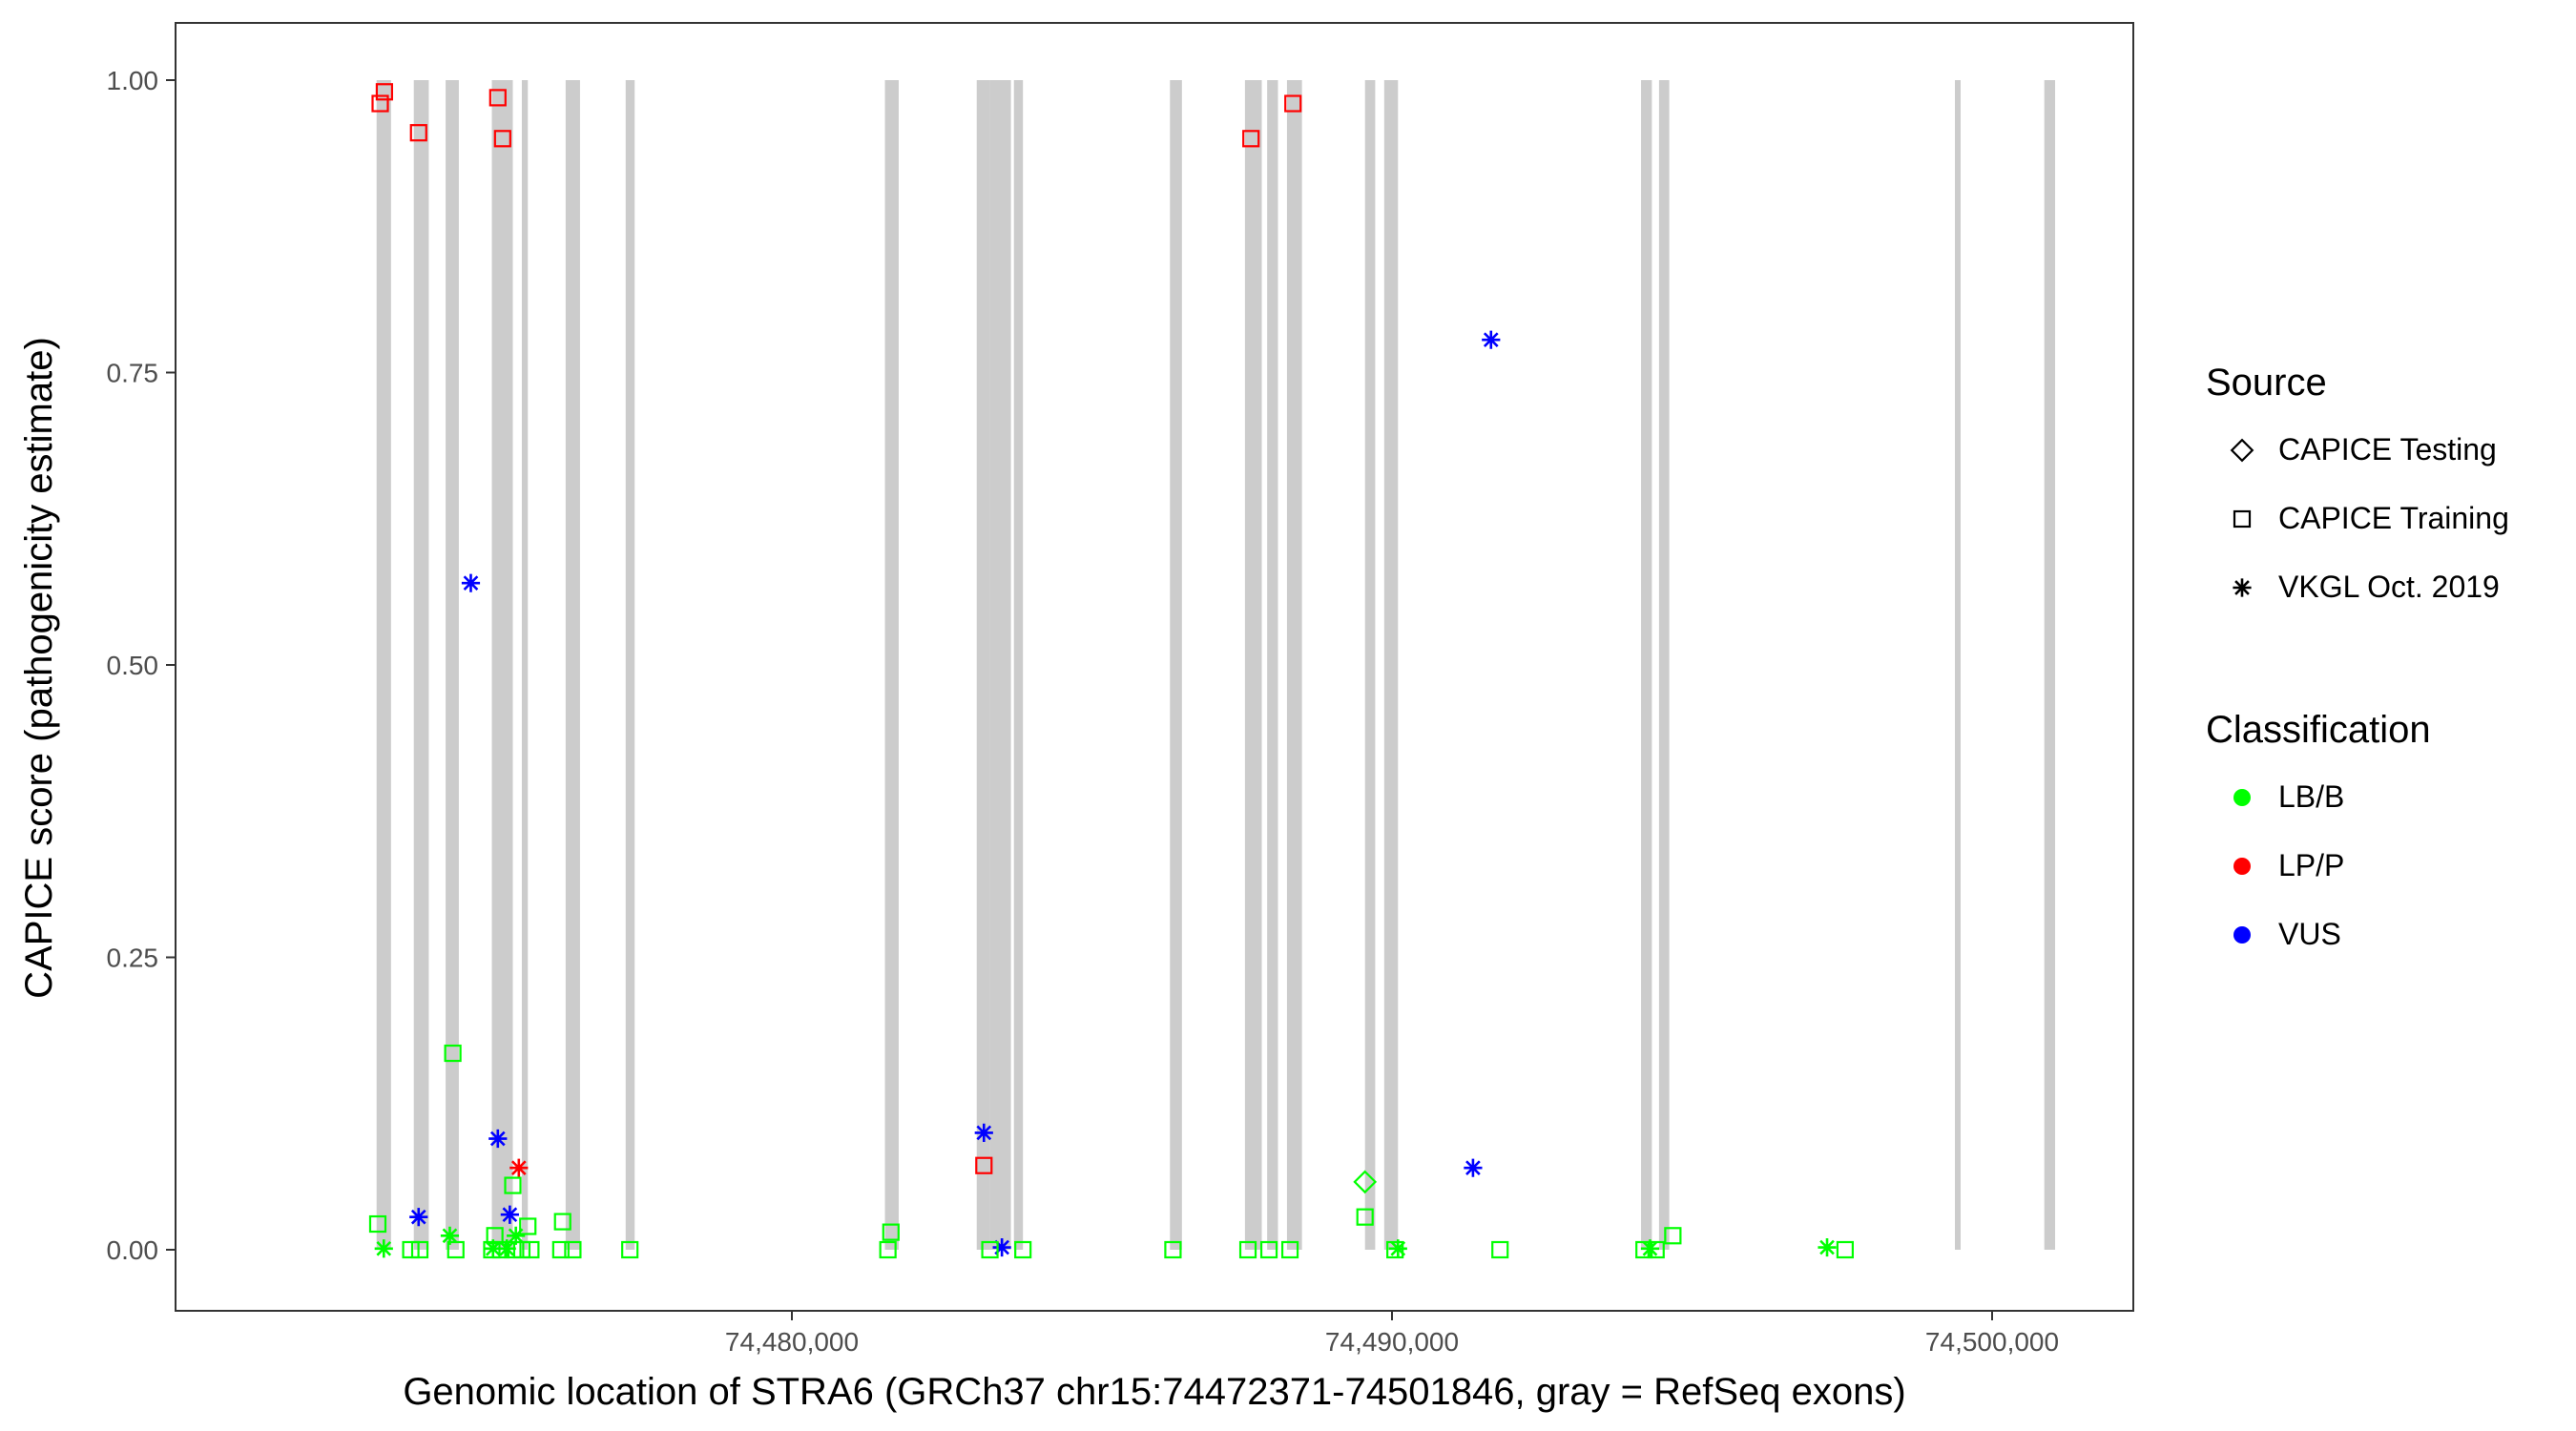 The height and width of the screenshot is (1431, 2576). I want to click on y-axis: 0.00 0.25 0.50 0.75 1.00, so click(141, 665).